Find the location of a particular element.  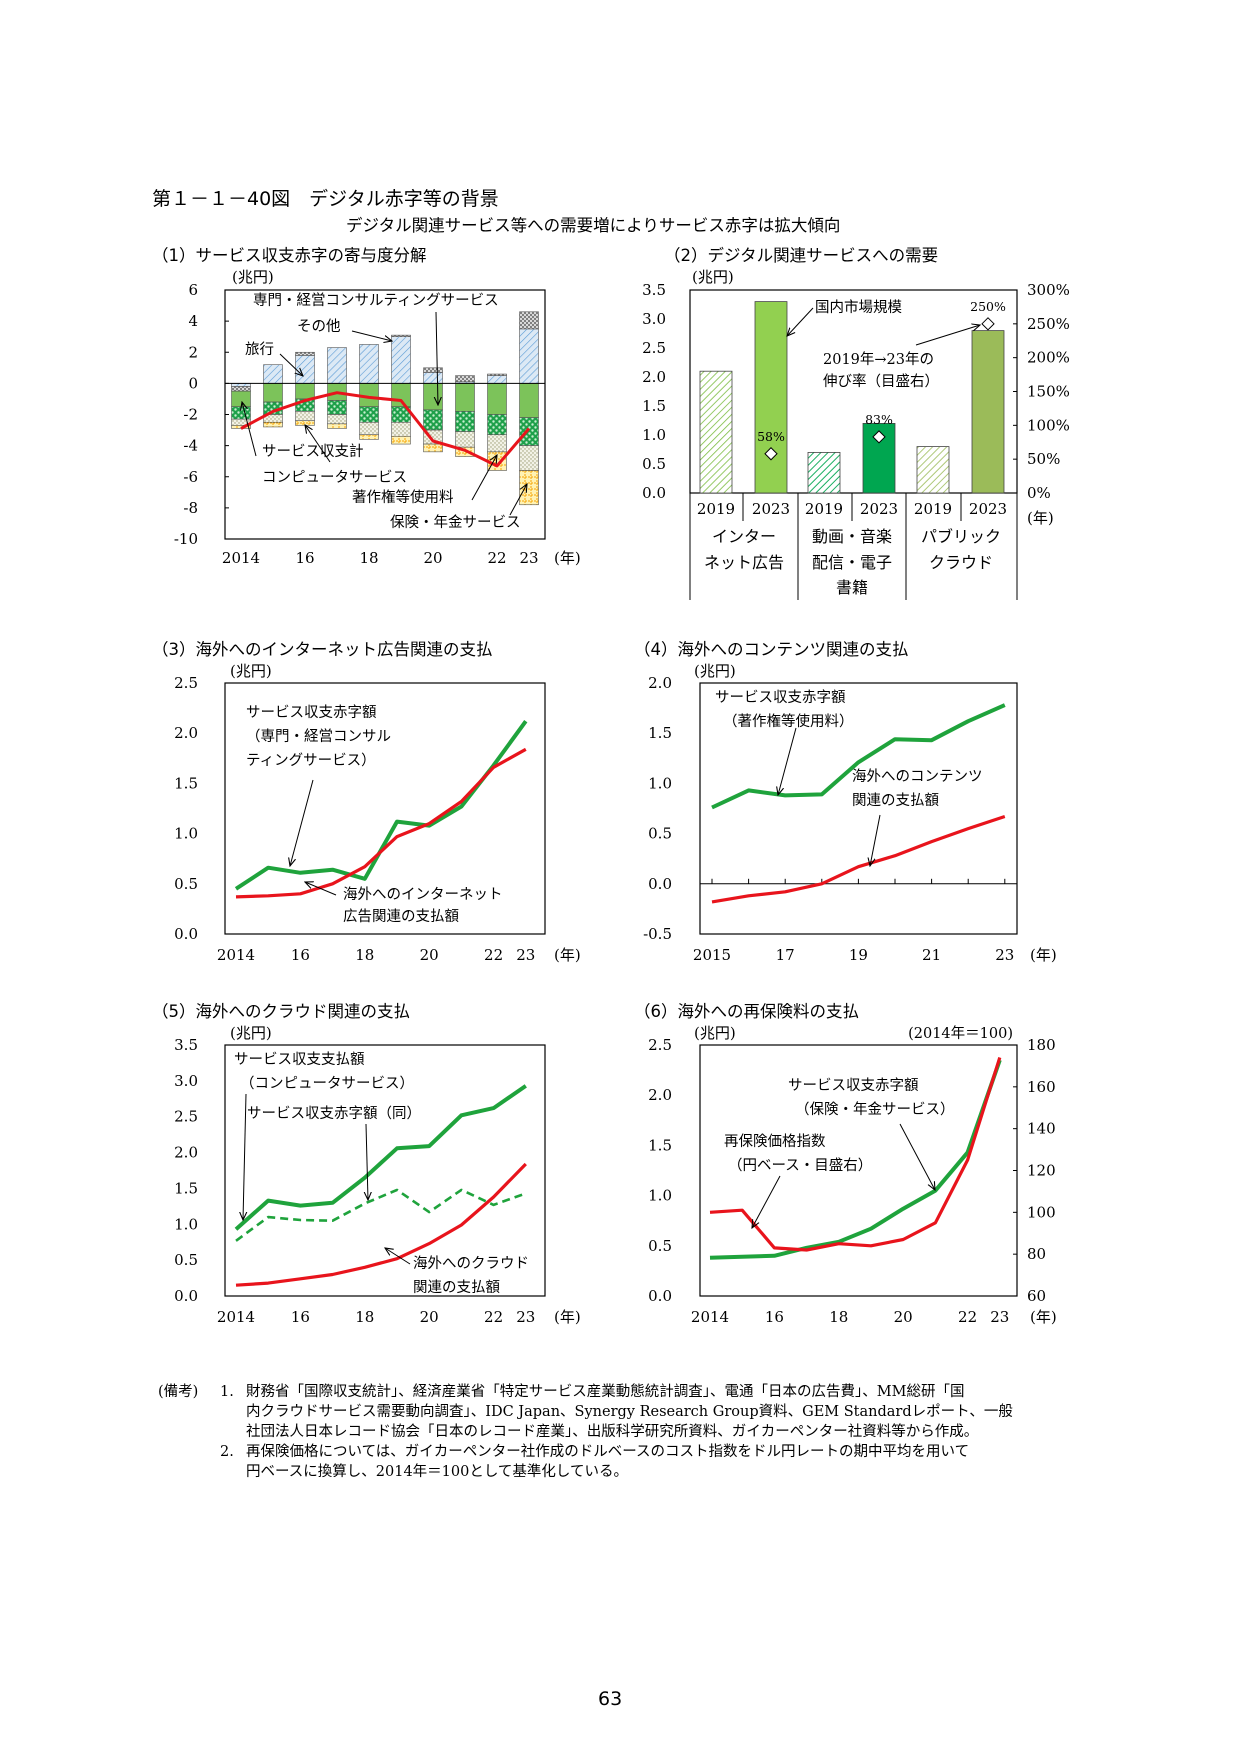

line-computer-payments is located at coordinates (380, 1157).